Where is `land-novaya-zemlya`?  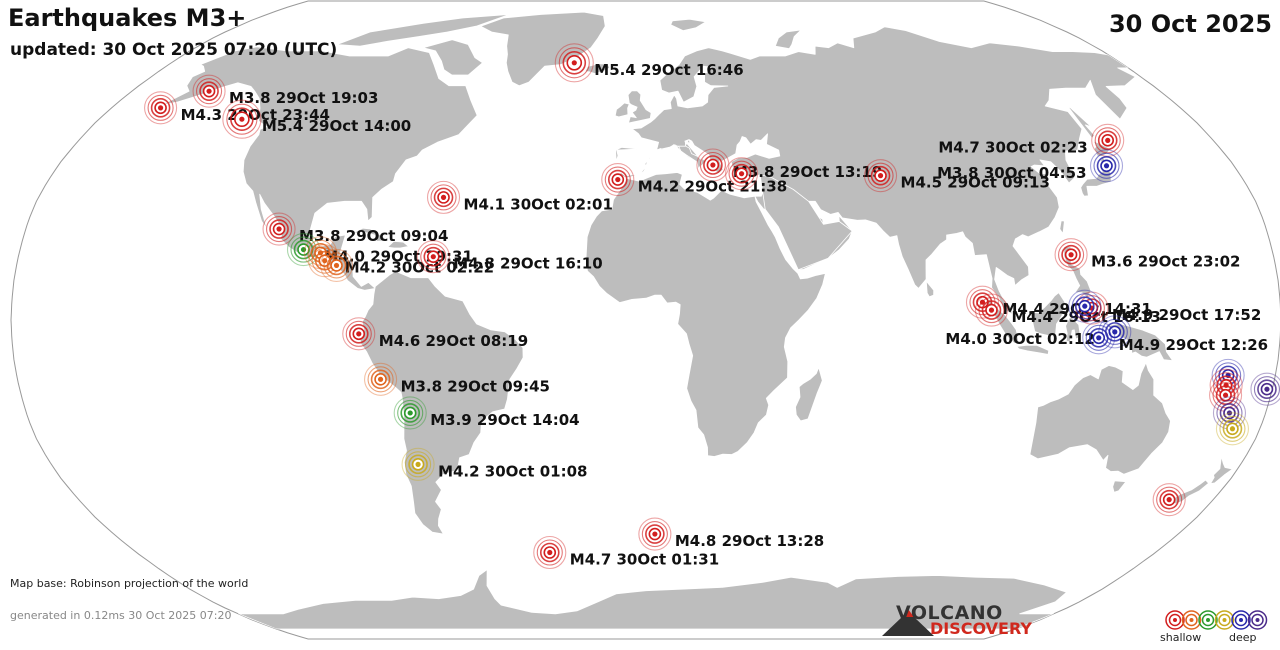 land-novaya-zemlya is located at coordinates (788, 39).